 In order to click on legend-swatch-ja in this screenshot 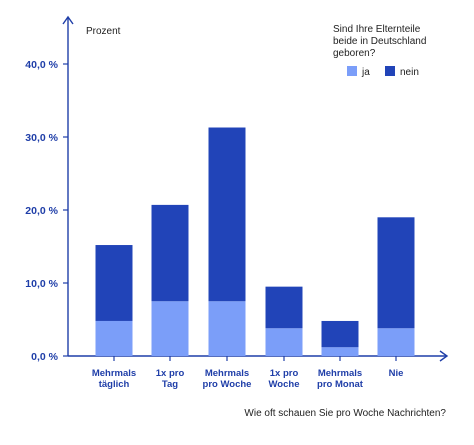, I will do `click(352, 71)`.